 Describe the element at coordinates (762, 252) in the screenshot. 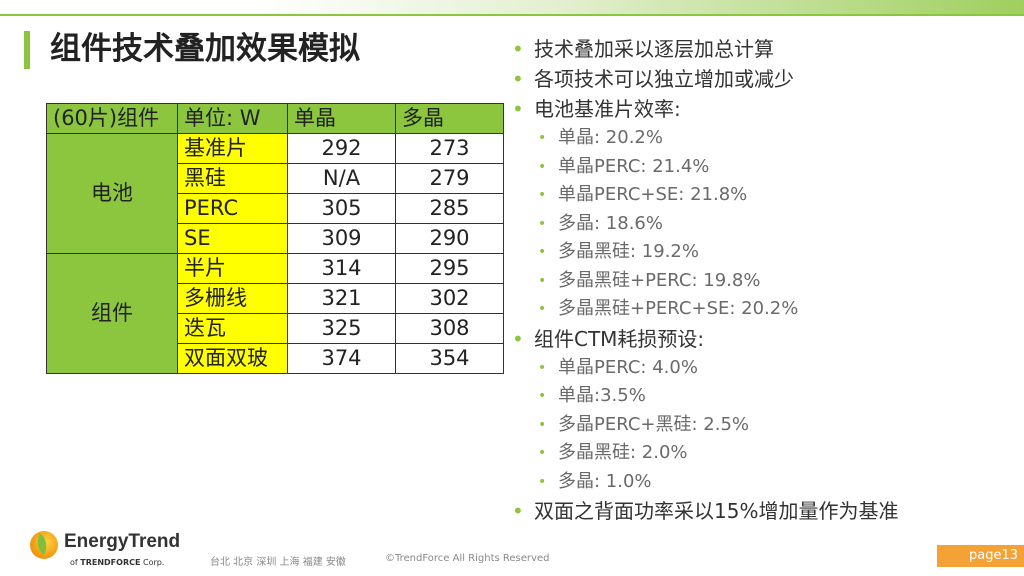

I see `sub-bullet-item: • 多晶黑硅: 19.2%` at that location.